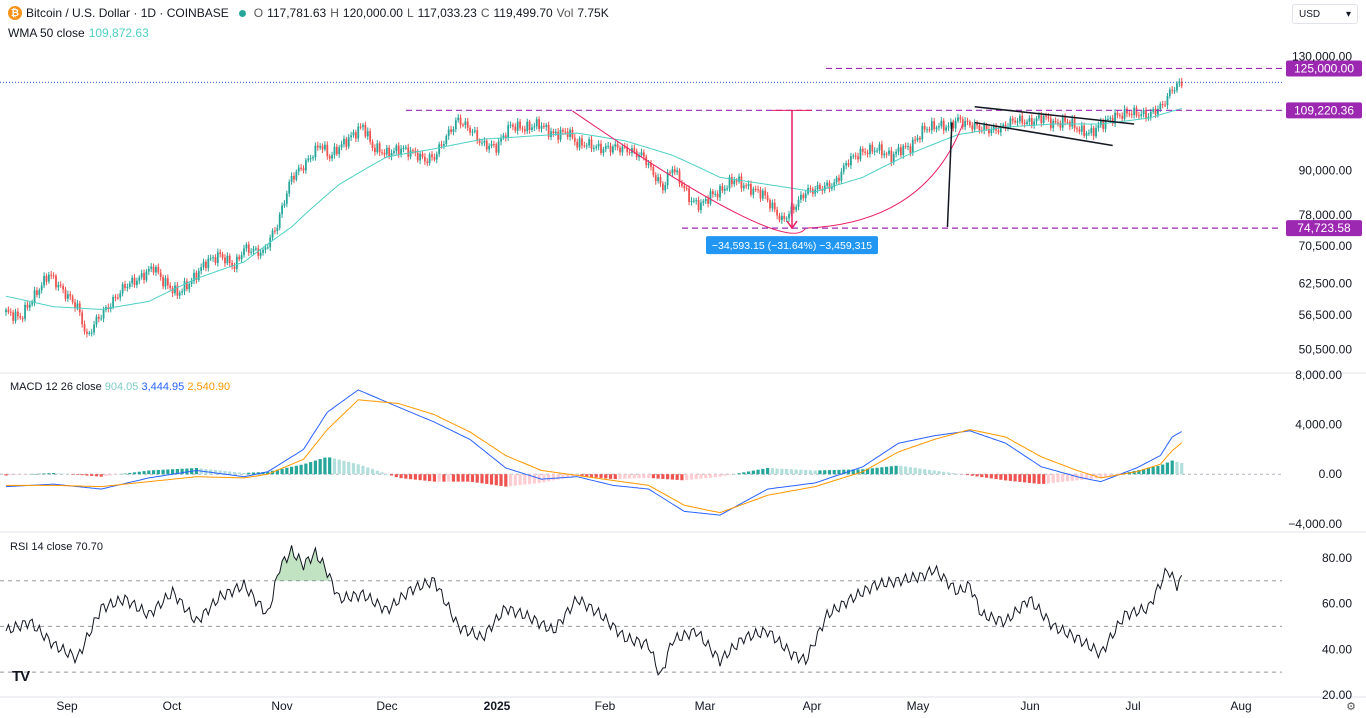  I want to click on time-axis-label: Jul, so click(1132, 706).